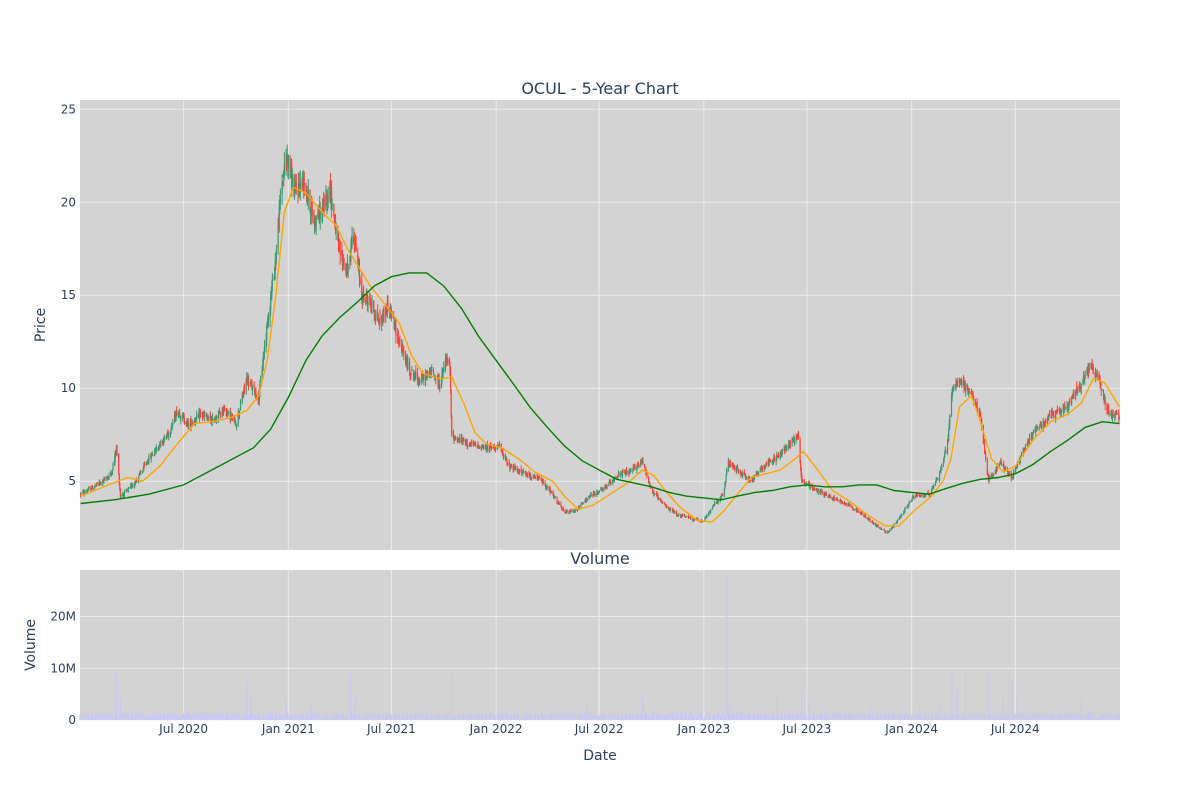  I want to click on price-axis-title: Price, so click(41, 325).